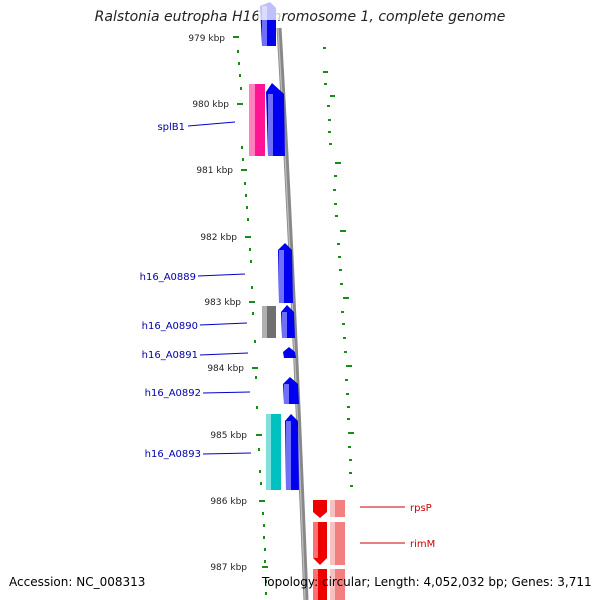 The height and width of the screenshot is (600, 600). I want to click on kbp-label: 979 kbp, so click(206, 39).